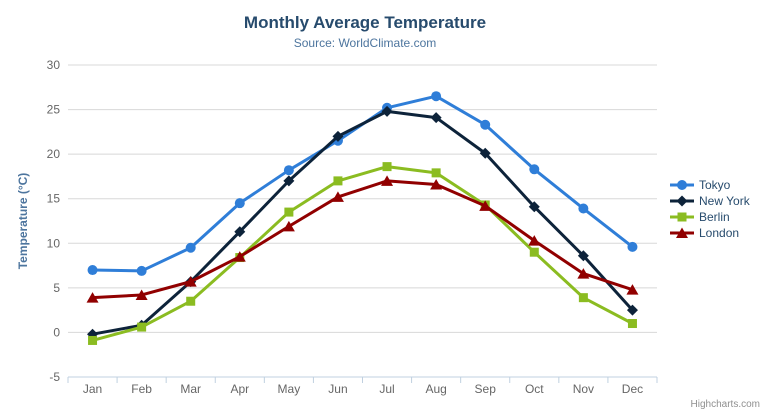 The height and width of the screenshot is (416, 769). What do you see at coordinates (632, 389) in the screenshot?
I see `x-axis-label: Dec` at bounding box center [632, 389].